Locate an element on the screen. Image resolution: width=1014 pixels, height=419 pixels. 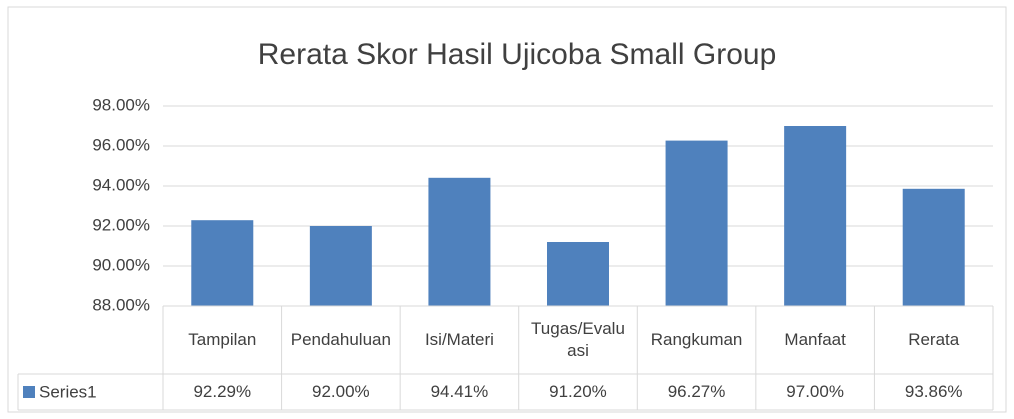
data-label: 96.27% is located at coordinates (696, 391).